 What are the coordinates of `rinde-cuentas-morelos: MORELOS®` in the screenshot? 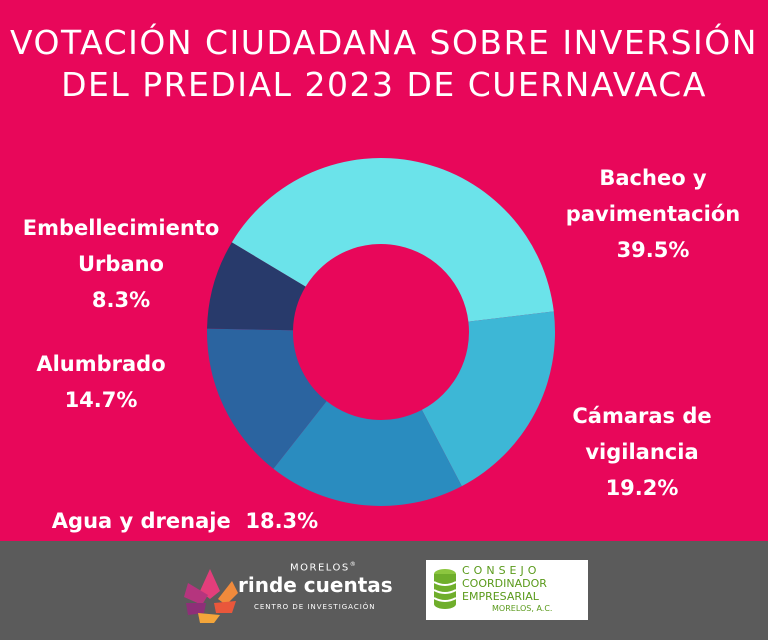 It's located at (324, 567).